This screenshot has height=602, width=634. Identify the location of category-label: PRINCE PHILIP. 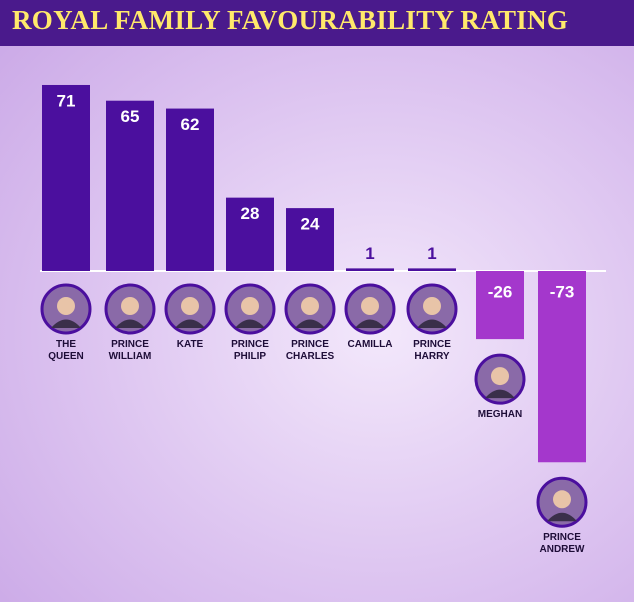
(250, 350).